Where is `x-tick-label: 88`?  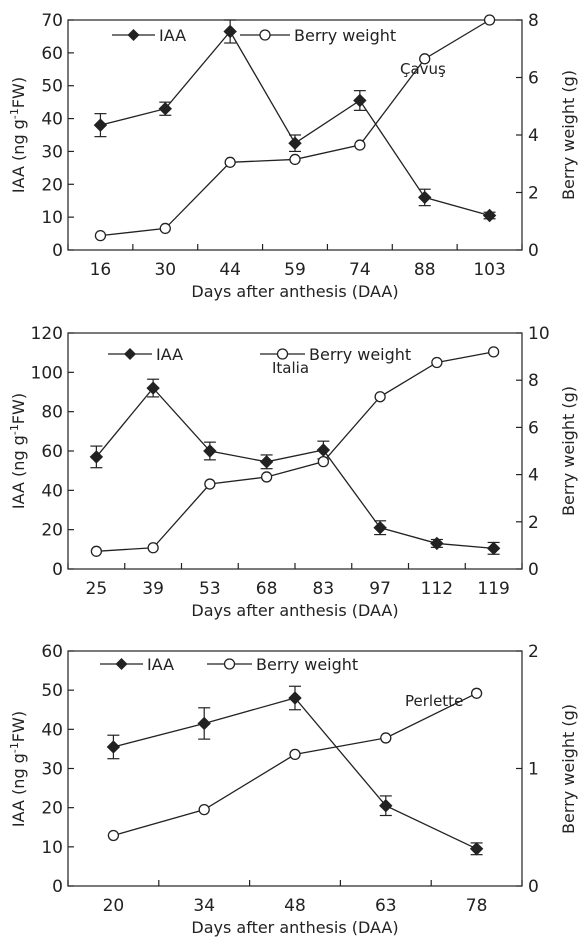
x-tick-label: 88 is located at coordinates (425, 270).